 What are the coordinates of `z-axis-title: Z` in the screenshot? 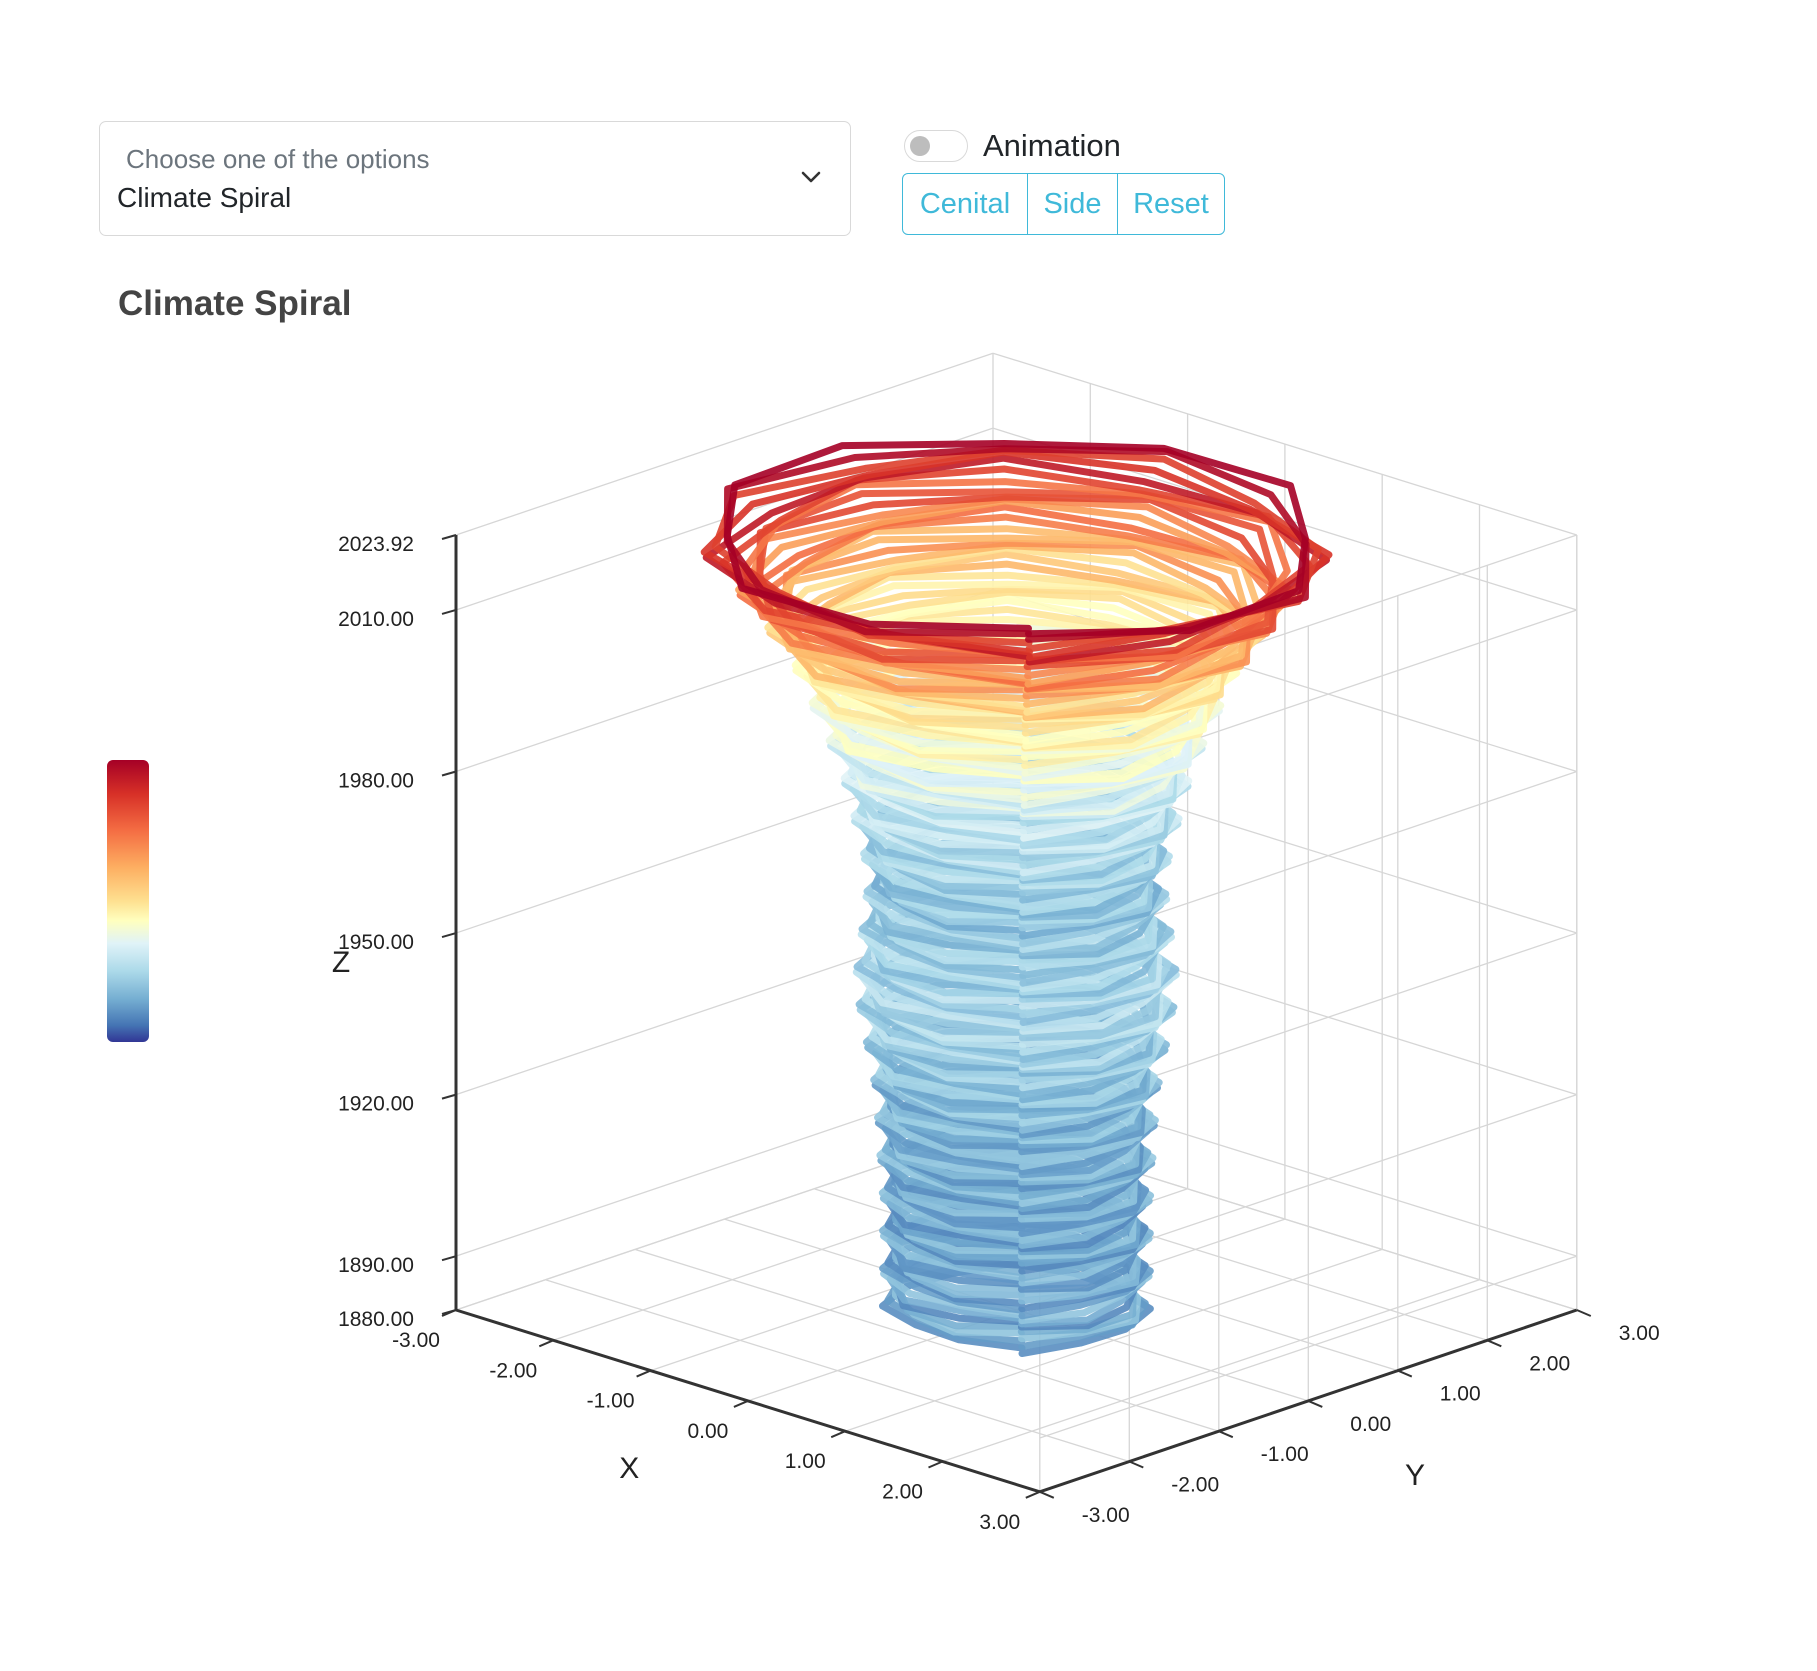 It's located at (341, 962).